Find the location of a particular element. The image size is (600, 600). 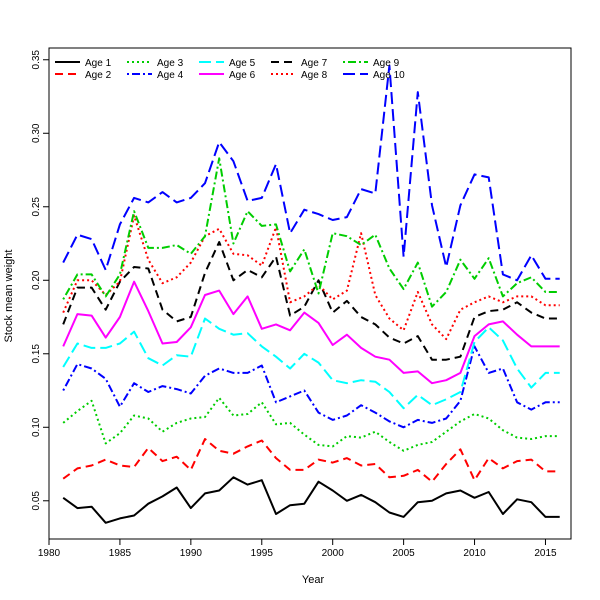

x-tick-label: 1995 is located at coordinates (262, 553).